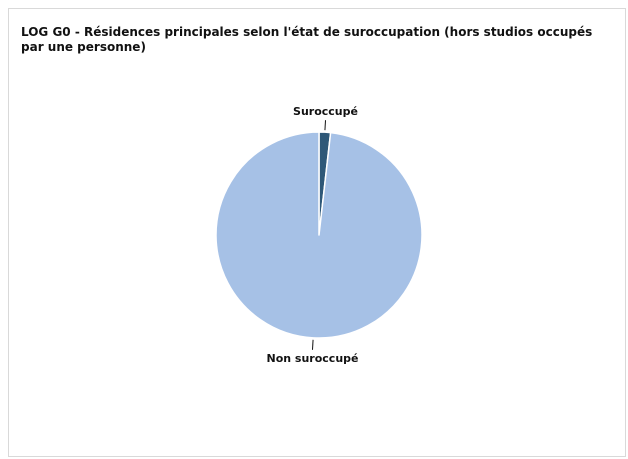 This screenshot has height=459, width=628. What do you see at coordinates (313, 344) in the screenshot?
I see `pie-label-leader-non-suroccupe` at bounding box center [313, 344].